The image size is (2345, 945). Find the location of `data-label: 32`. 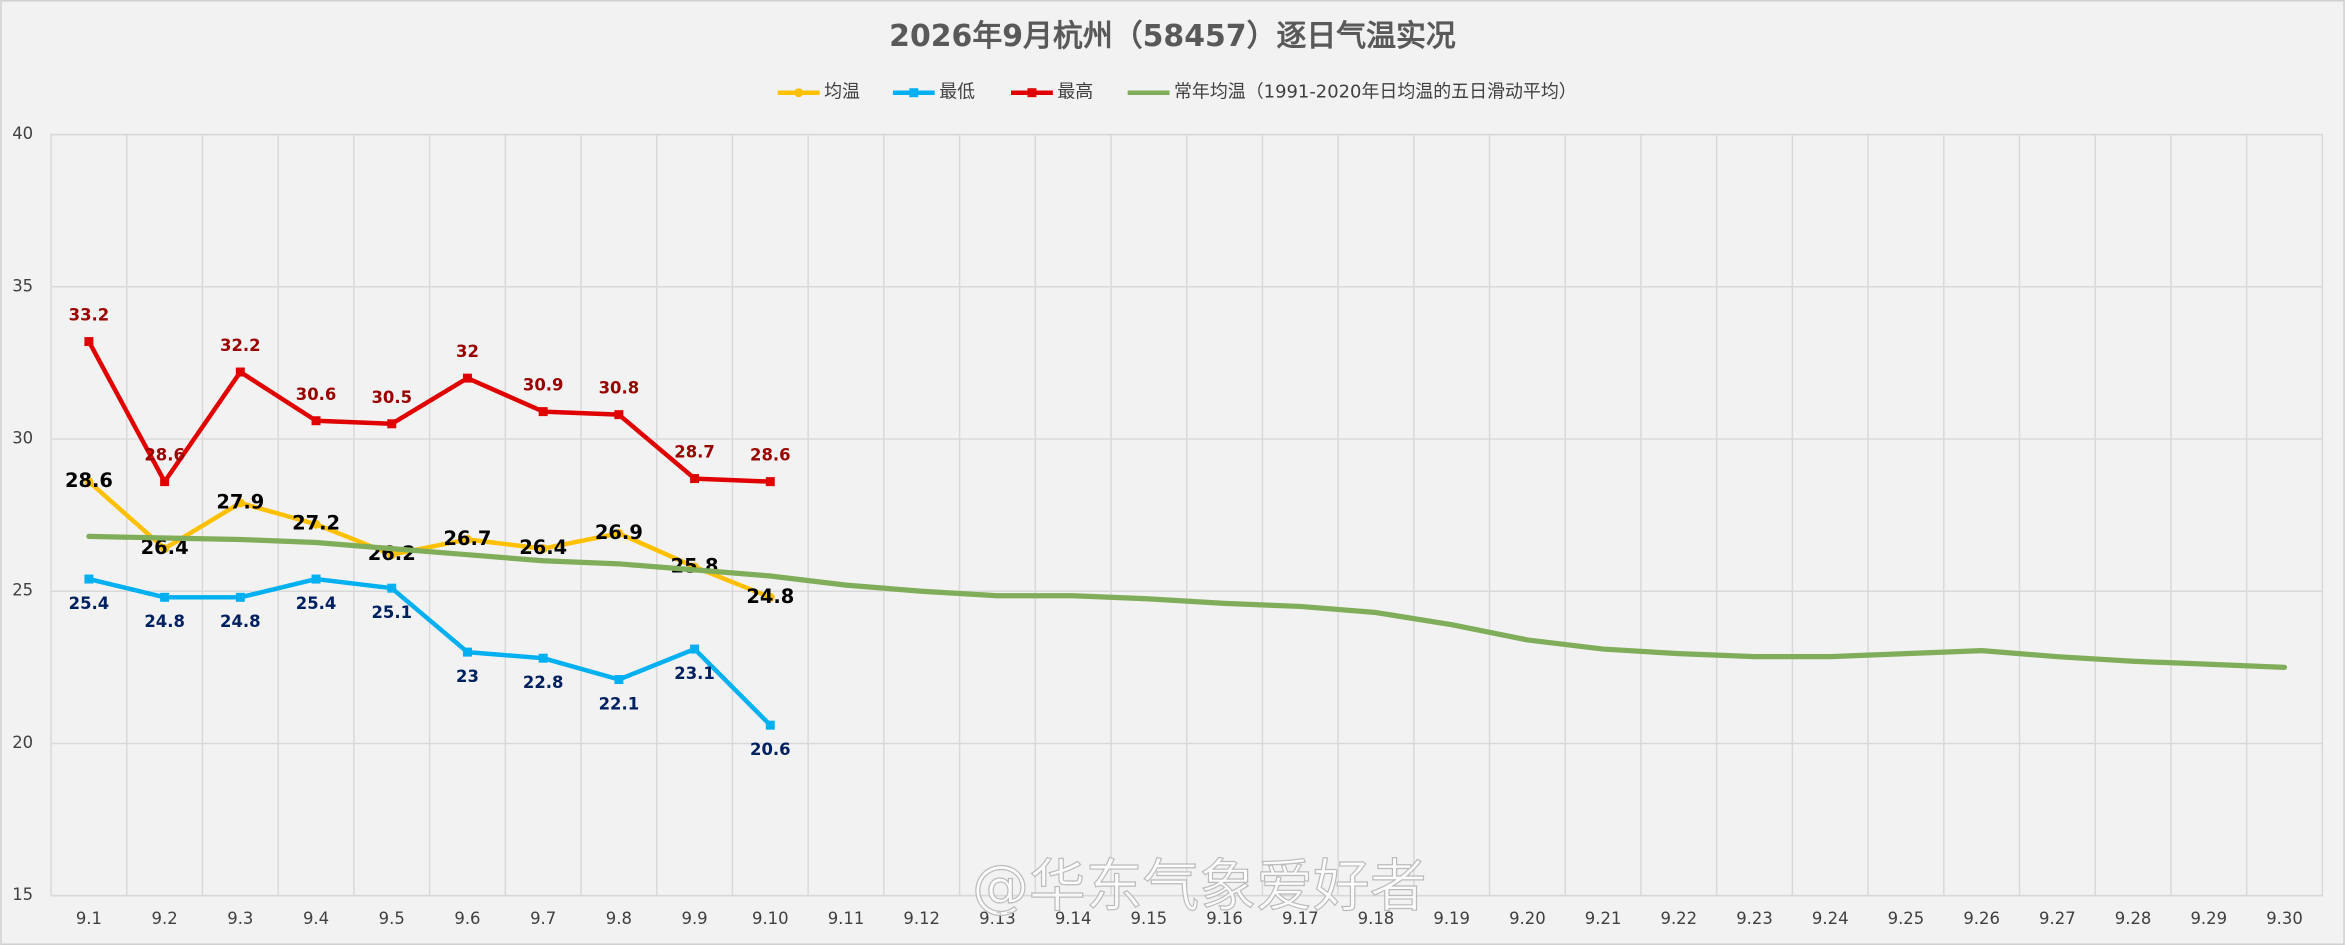

data-label: 32 is located at coordinates (467, 351).